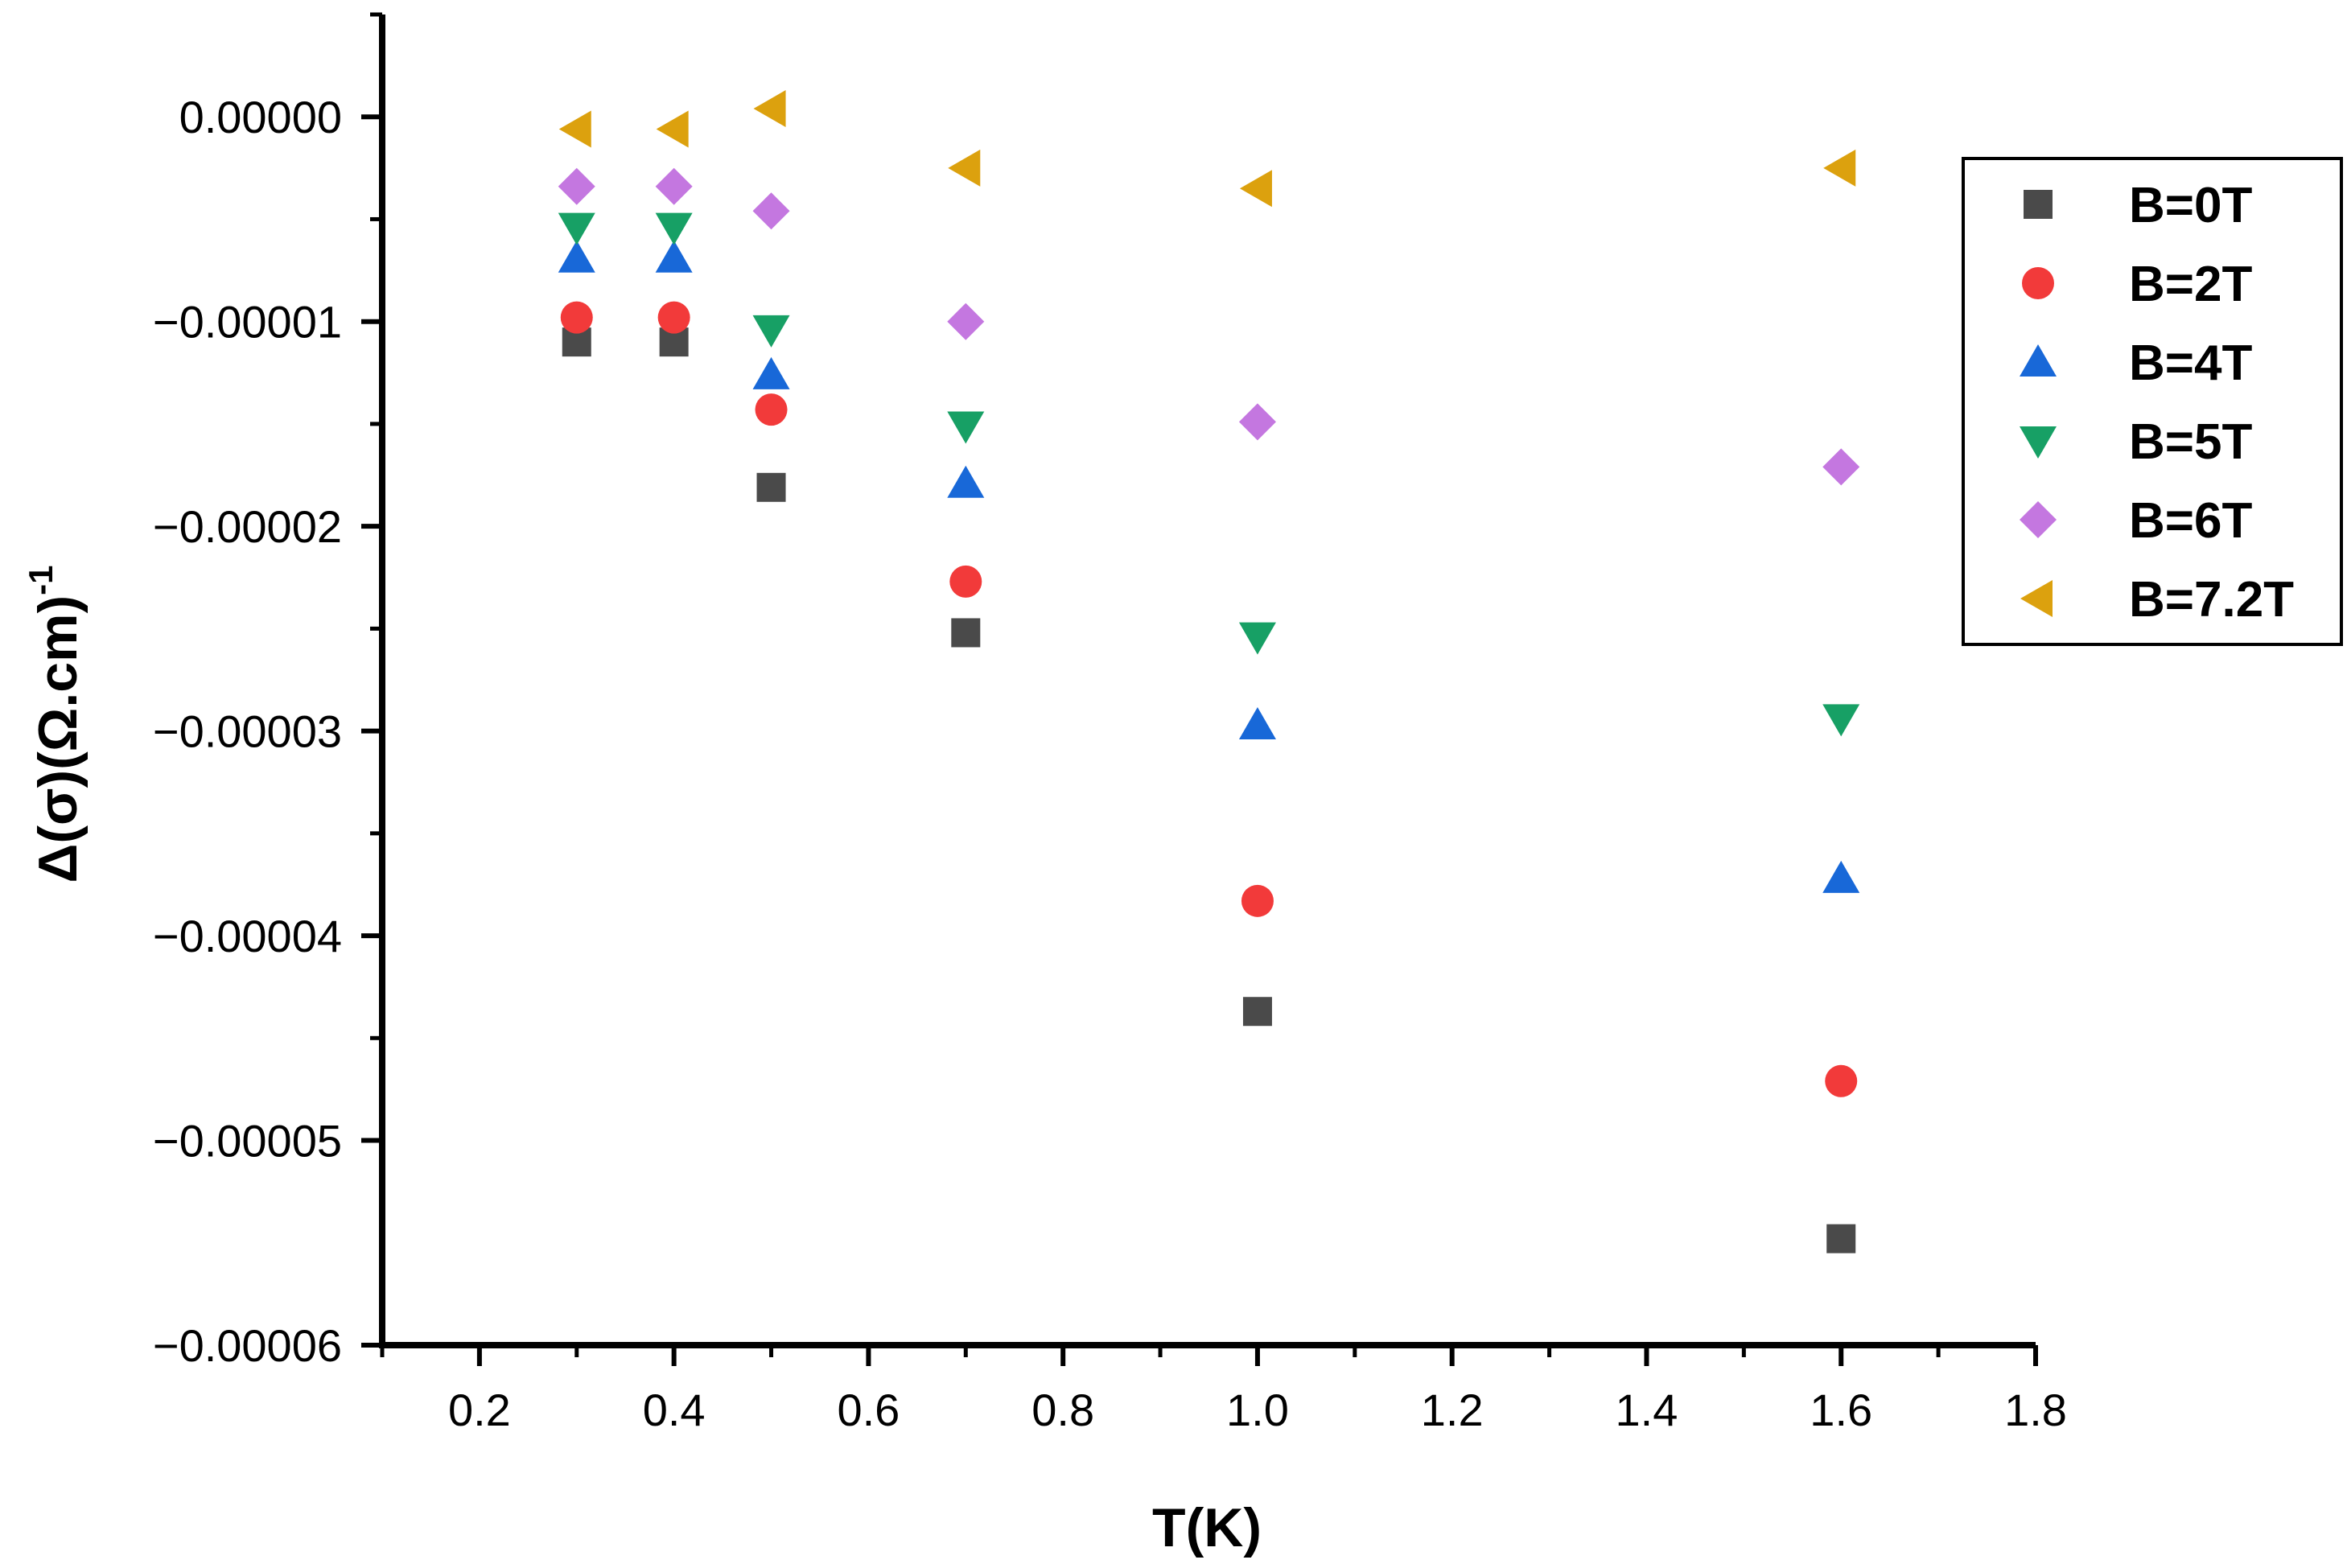 This screenshot has height=1568, width=2347. What do you see at coordinates (1647, 1410) in the screenshot?
I see `x-tick-label: 1.4` at bounding box center [1647, 1410].